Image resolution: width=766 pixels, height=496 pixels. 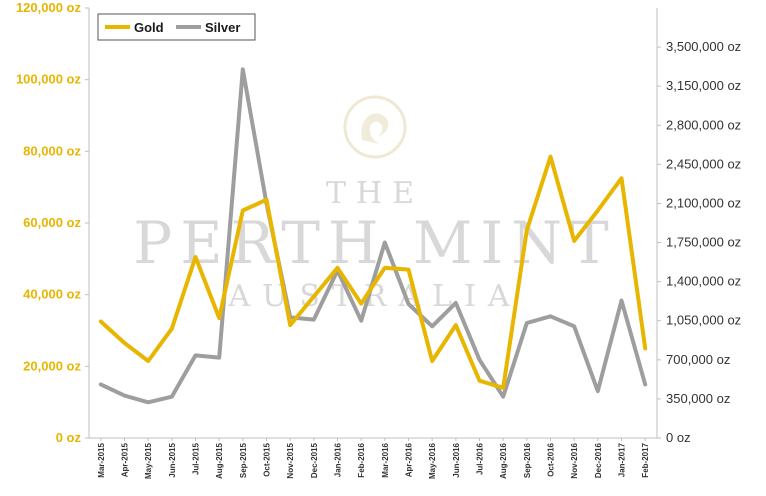 I want to click on x-tick-label: Jan-2016, so click(x=338, y=459).